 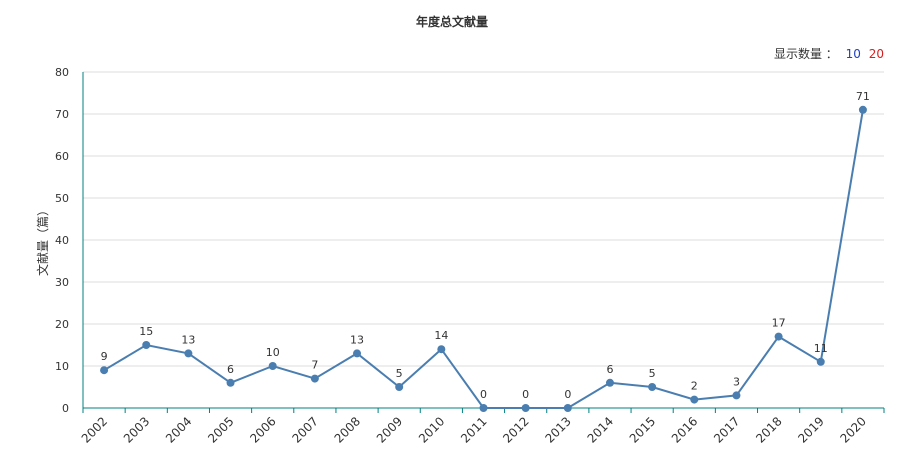 I want to click on data-point-2002, so click(x=104, y=370).